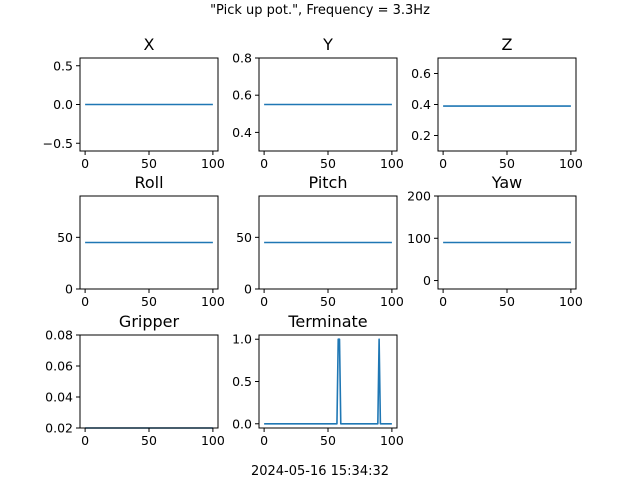 The width and height of the screenshot is (640, 480). What do you see at coordinates (242, 381) in the screenshot?
I see `terminate-ytick-label: 0.5` at bounding box center [242, 381].